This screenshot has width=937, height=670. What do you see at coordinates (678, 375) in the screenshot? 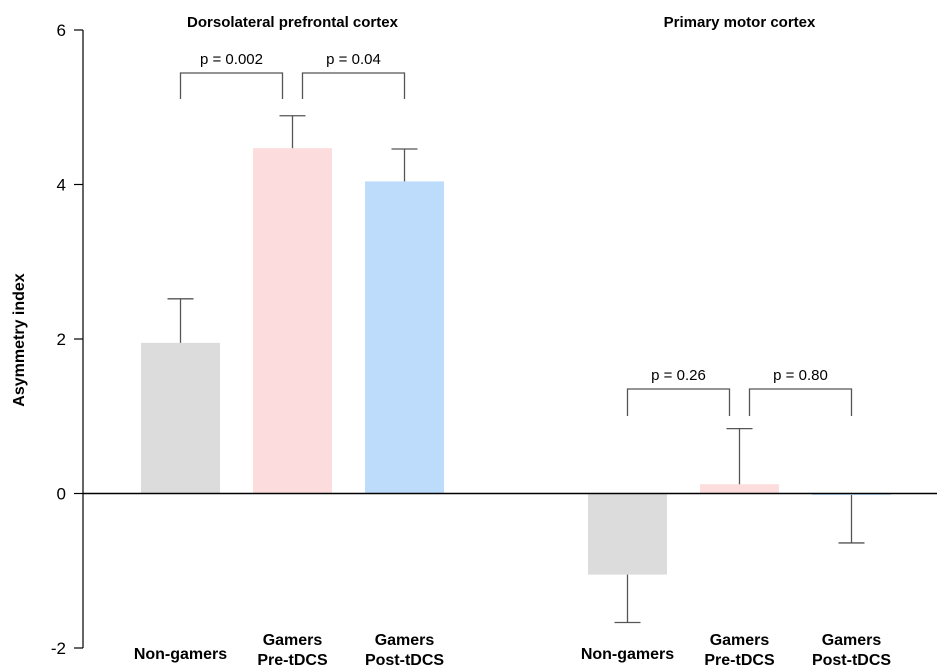
I see `p-value-label: p = 0.26` at bounding box center [678, 375].